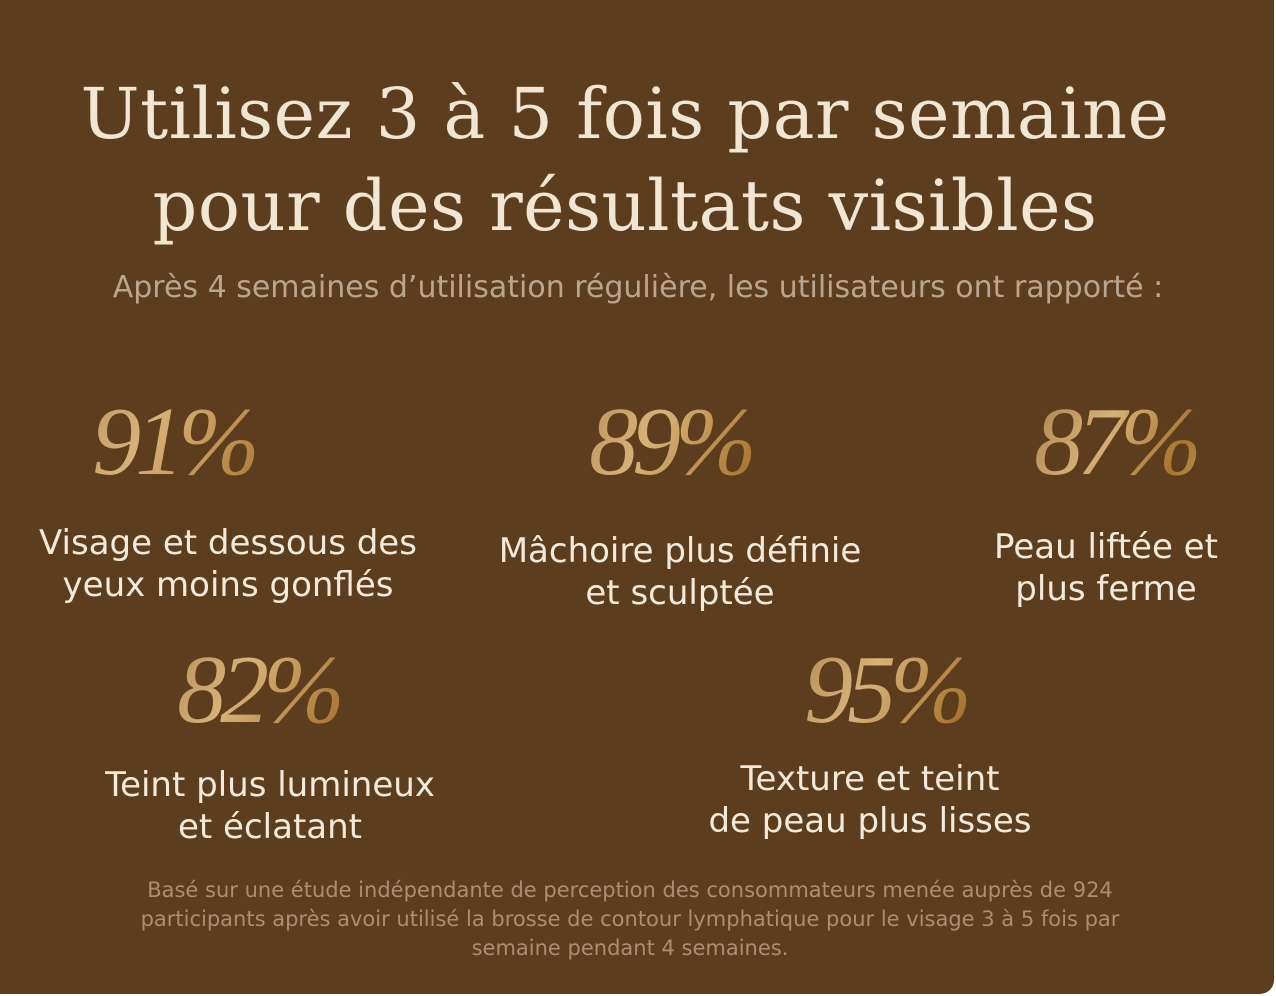  Describe the element at coordinates (228, 564) in the screenshot. I see `stat-label: Visage et dessous des yeux moins gonflés` at that location.